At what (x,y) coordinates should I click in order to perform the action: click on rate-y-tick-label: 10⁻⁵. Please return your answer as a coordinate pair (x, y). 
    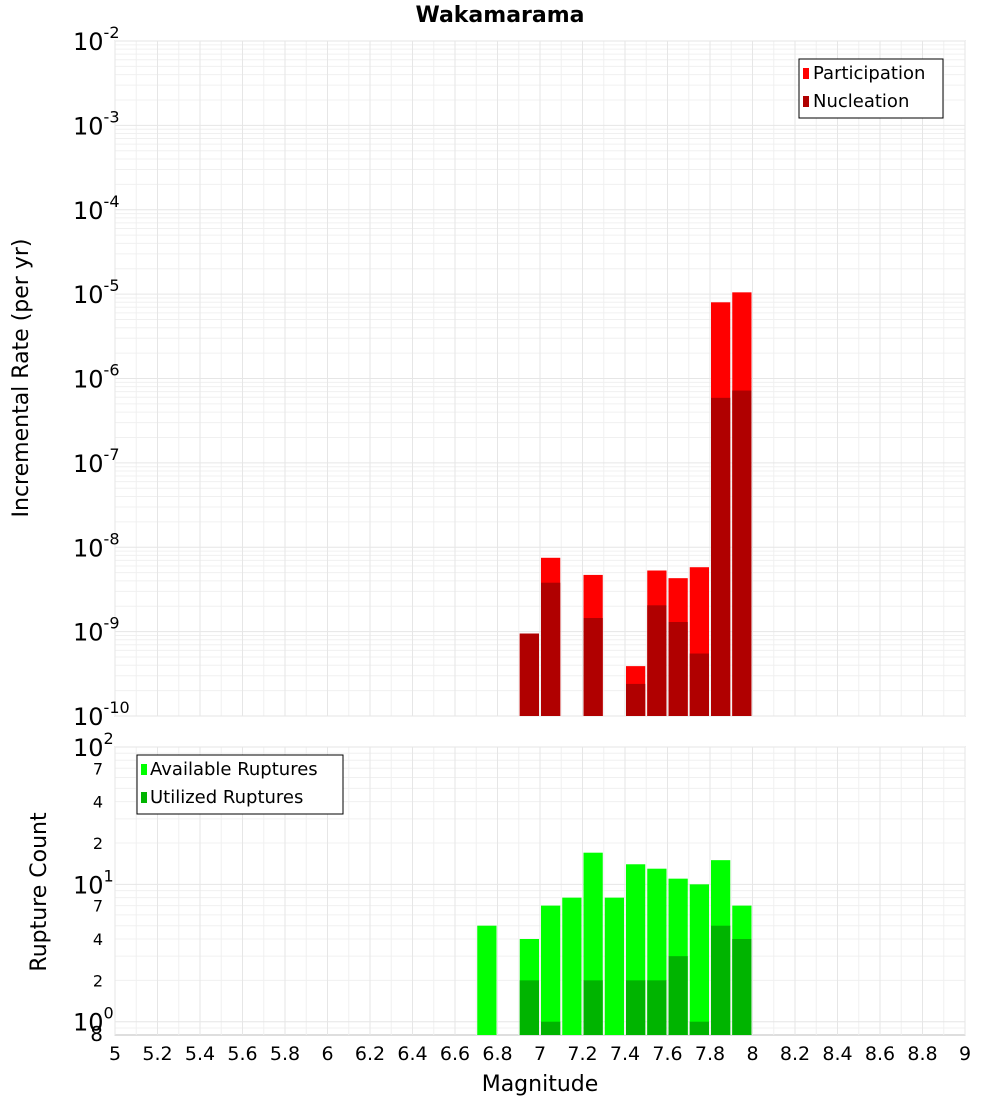
    Looking at the image, I should click on (96, 292).